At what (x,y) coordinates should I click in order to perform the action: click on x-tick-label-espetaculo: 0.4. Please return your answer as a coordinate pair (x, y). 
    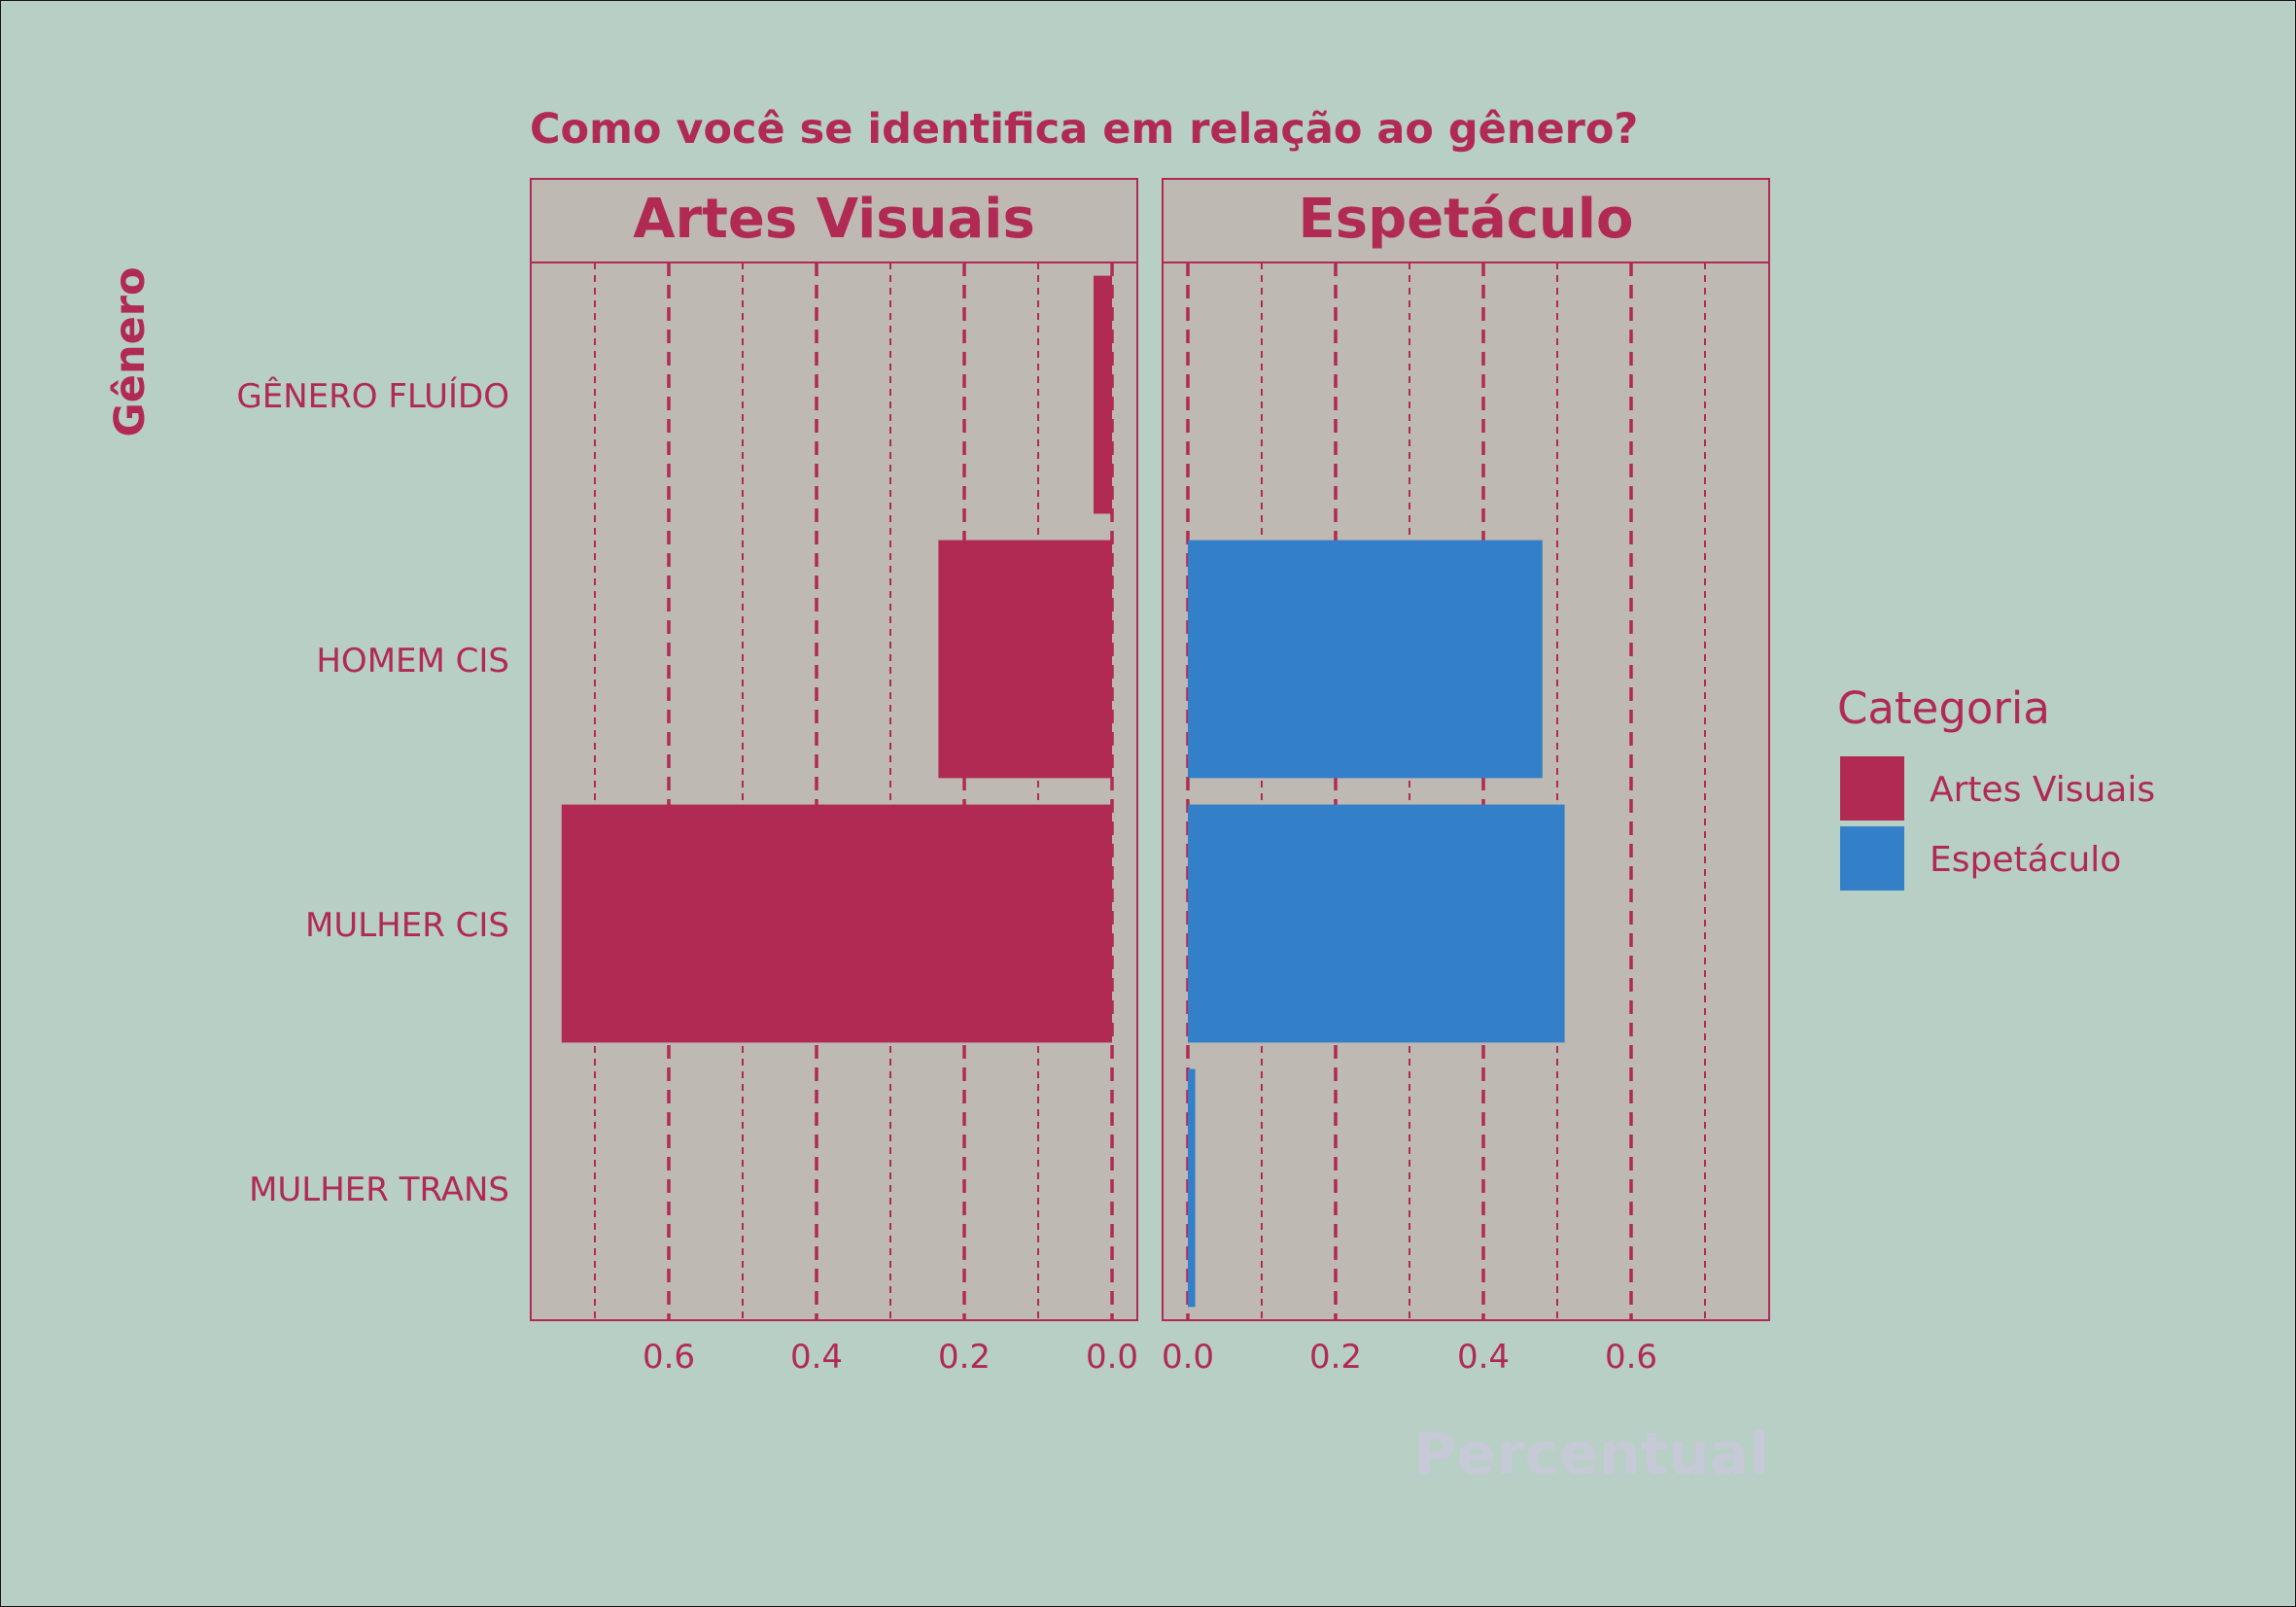
    Looking at the image, I should click on (1483, 1357).